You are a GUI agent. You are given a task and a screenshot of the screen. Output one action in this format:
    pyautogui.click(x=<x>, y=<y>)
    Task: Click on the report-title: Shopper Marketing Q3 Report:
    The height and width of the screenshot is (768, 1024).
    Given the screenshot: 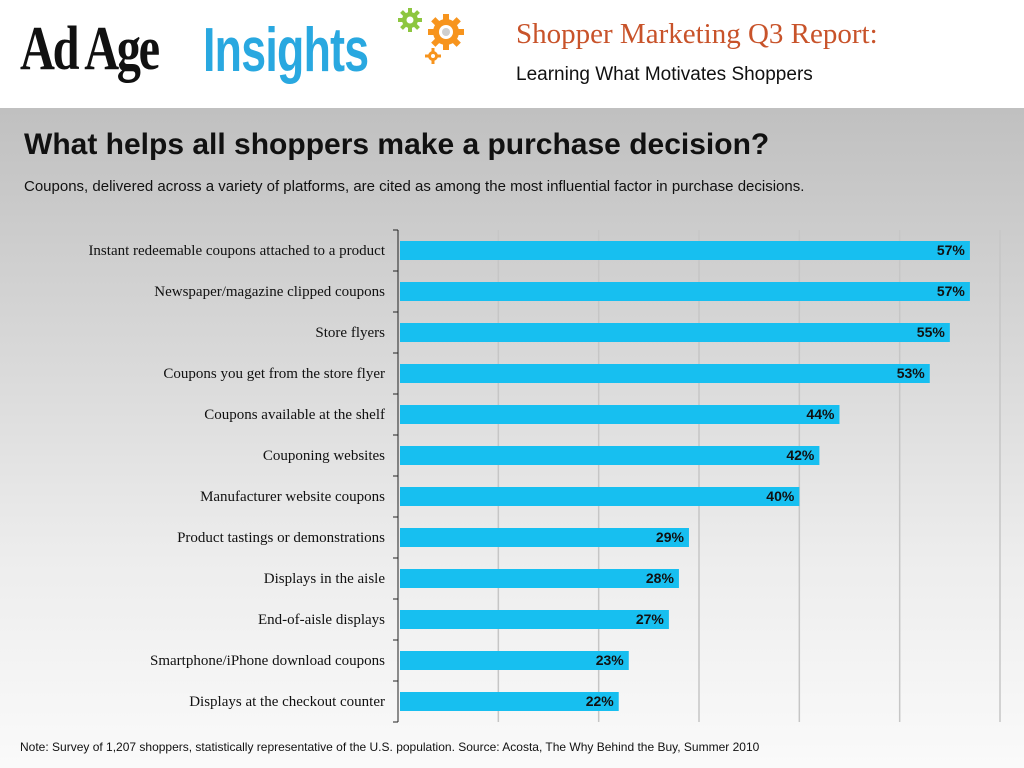 What is the action you would take?
    pyautogui.click(x=697, y=34)
    